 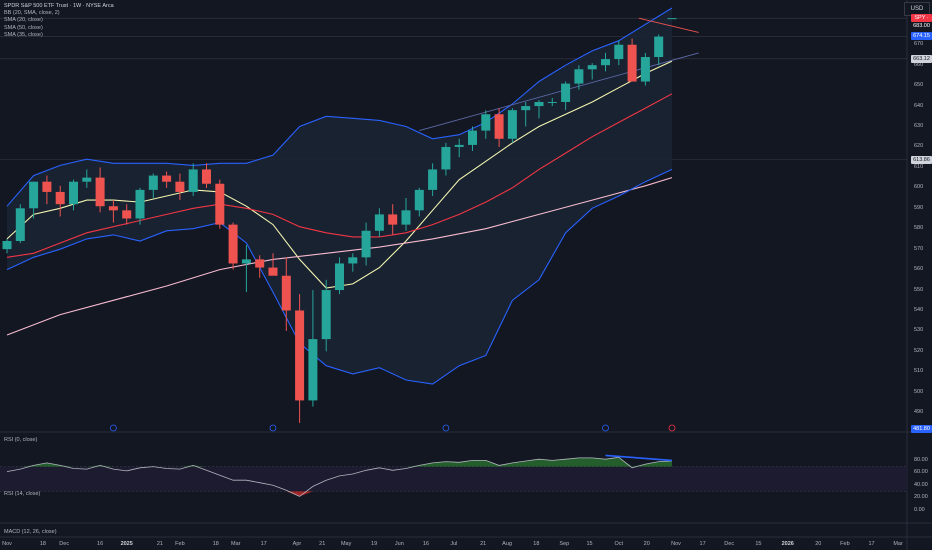 What do you see at coordinates (919, 166) in the screenshot?
I see `y-tick-label: 610` at bounding box center [919, 166].